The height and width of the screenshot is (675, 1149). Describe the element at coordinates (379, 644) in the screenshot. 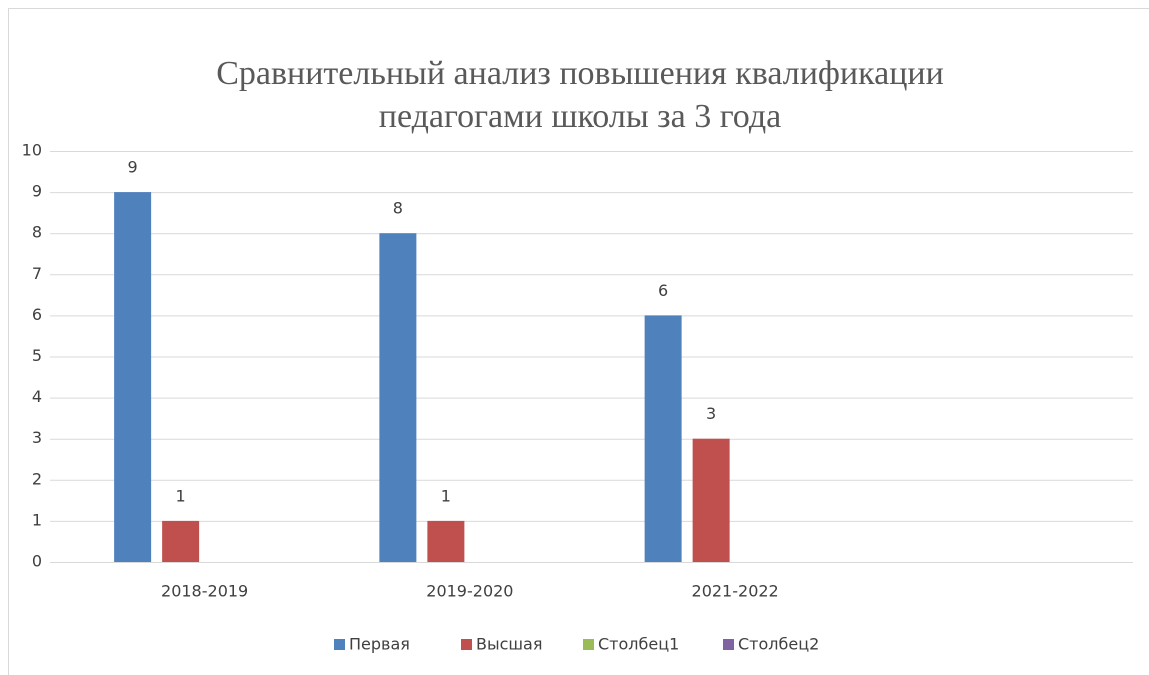

I see `legend-label: Первая` at that location.